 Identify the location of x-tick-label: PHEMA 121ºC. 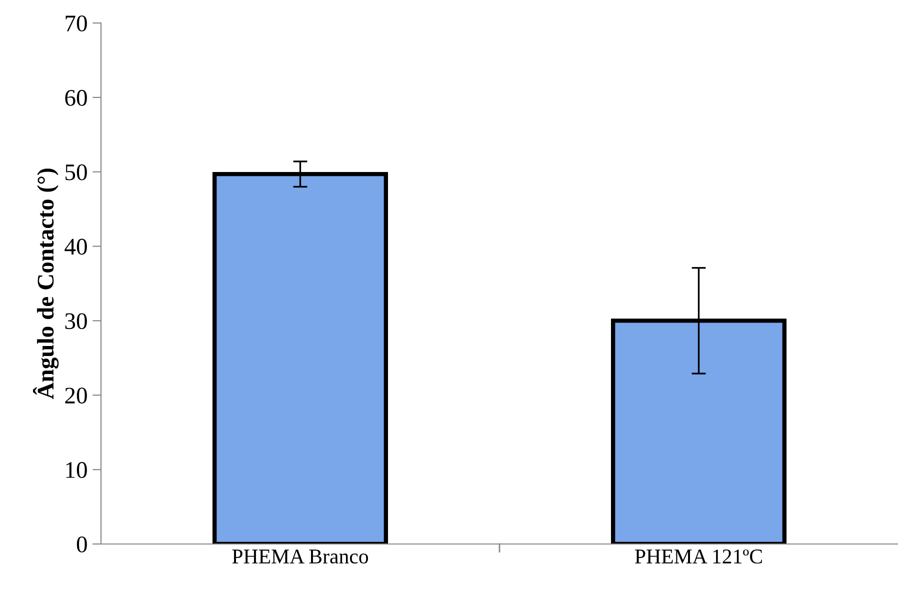
(698, 556).